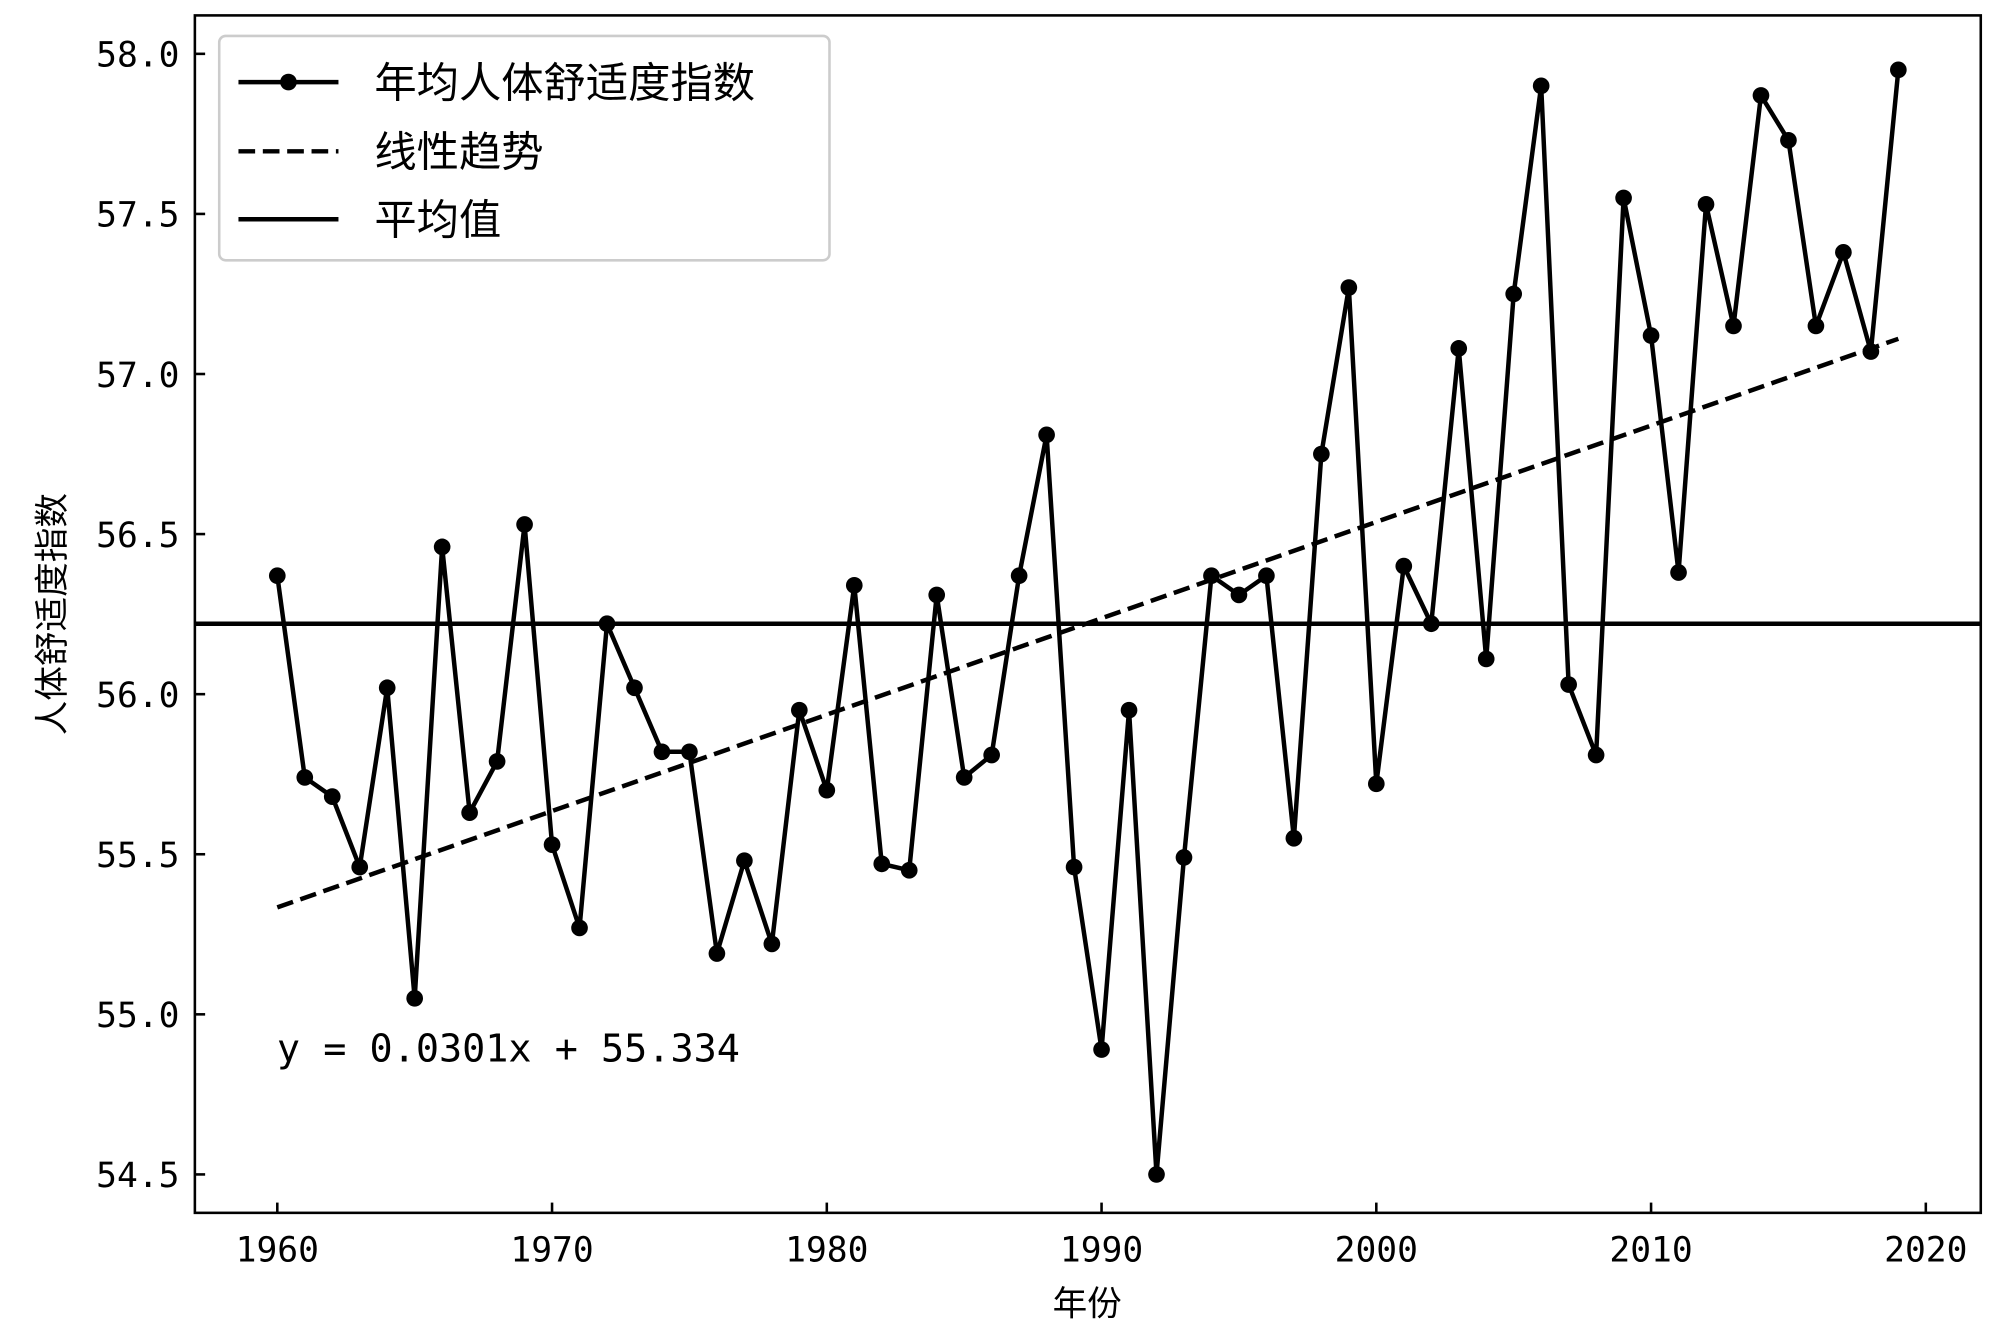 This screenshot has height=1343, width=2000. I want to click on data-point-1973, so click(634, 688).